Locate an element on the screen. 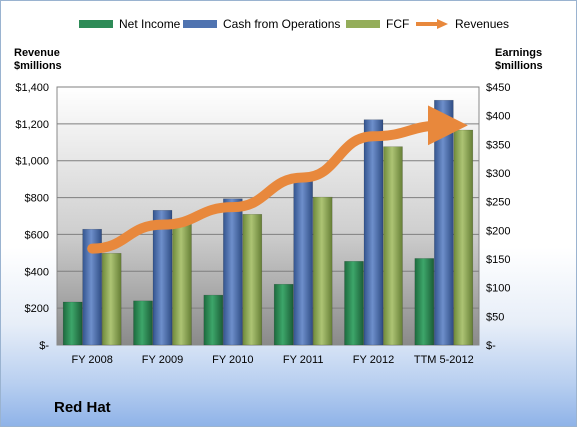 Image resolution: width=577 pixels, height=427 pixels. x-tick-label: FY 2010 is located at coordinates (232, 360).